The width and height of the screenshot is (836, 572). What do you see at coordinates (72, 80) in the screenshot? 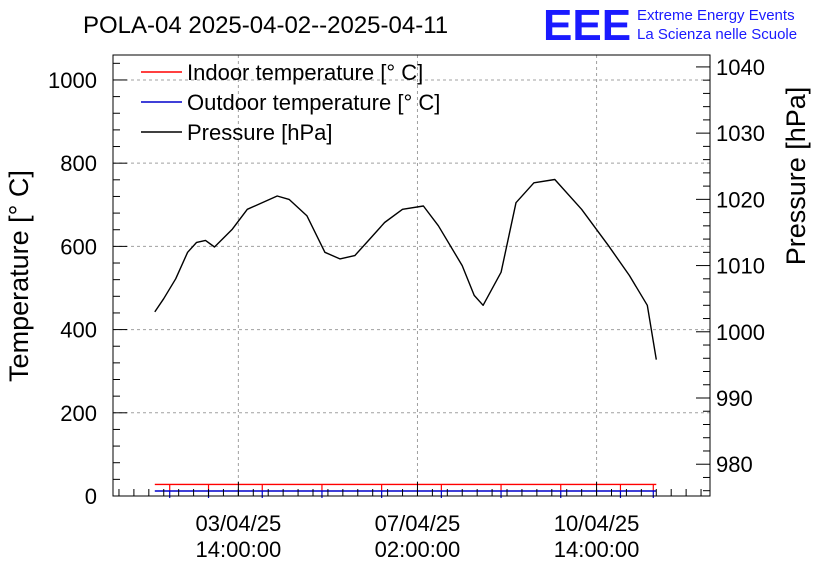
I see `left-tick-label: 1000` at bounding box center [72, 80].